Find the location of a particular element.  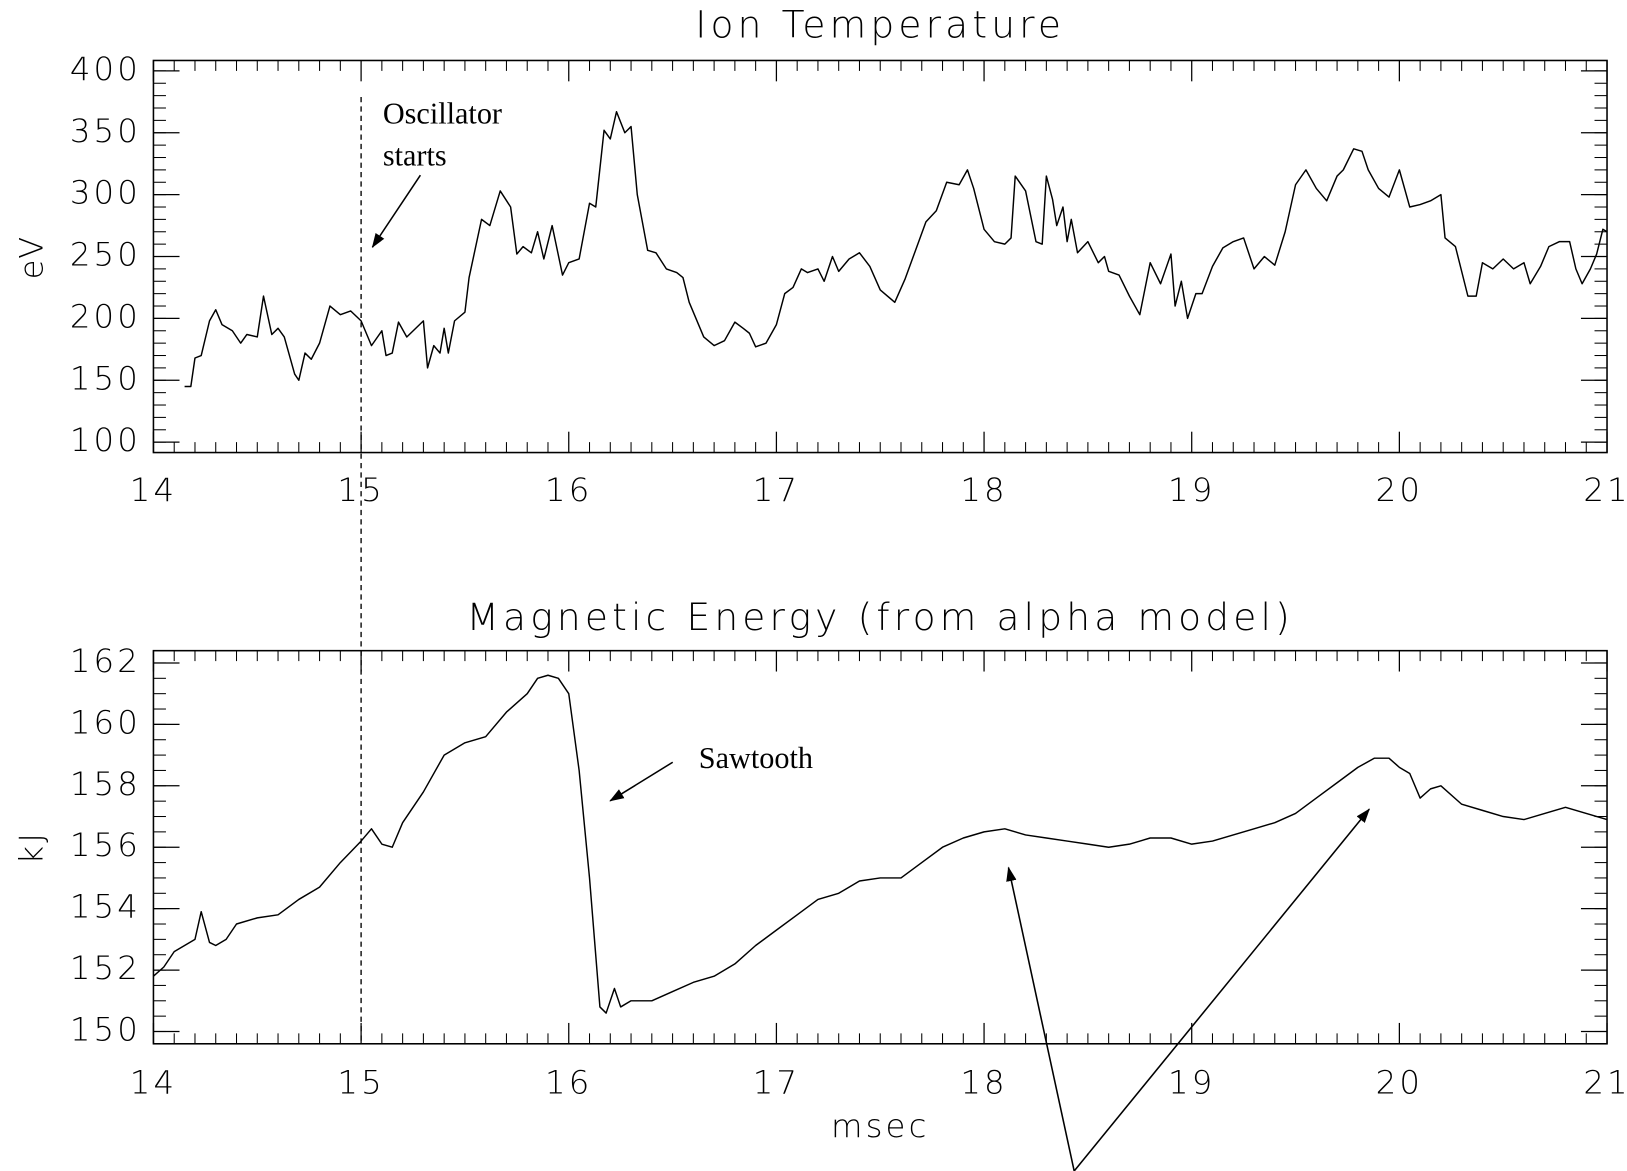

y-tick-label: 250 is located at coordinates (105, 255).